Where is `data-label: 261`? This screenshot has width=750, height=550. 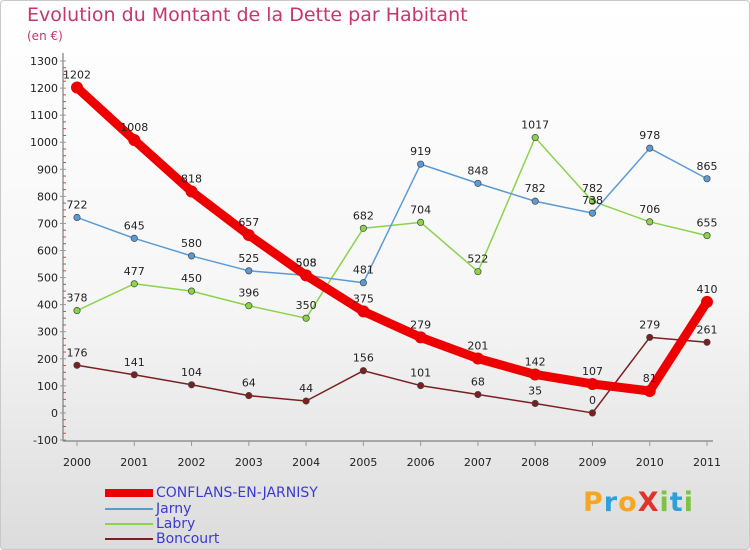 data-label: 261 is located at coordinates (707, 329).